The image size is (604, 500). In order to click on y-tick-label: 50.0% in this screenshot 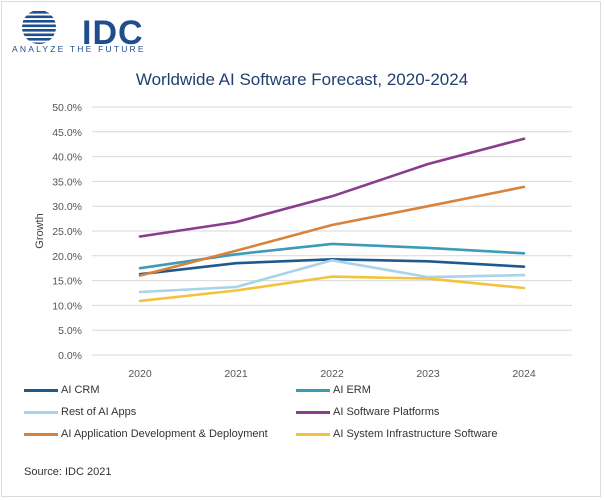, I will do `click(67, 108)`.